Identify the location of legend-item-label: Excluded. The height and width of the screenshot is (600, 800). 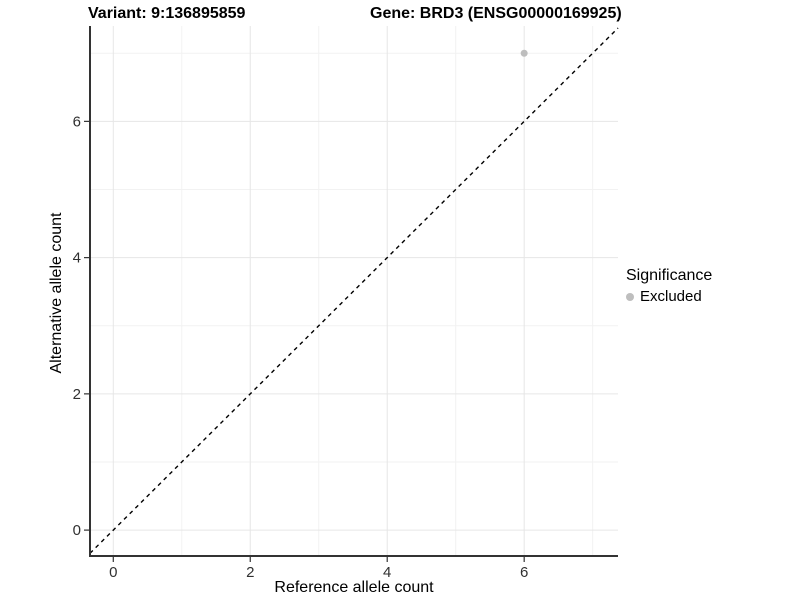
(671, 296).